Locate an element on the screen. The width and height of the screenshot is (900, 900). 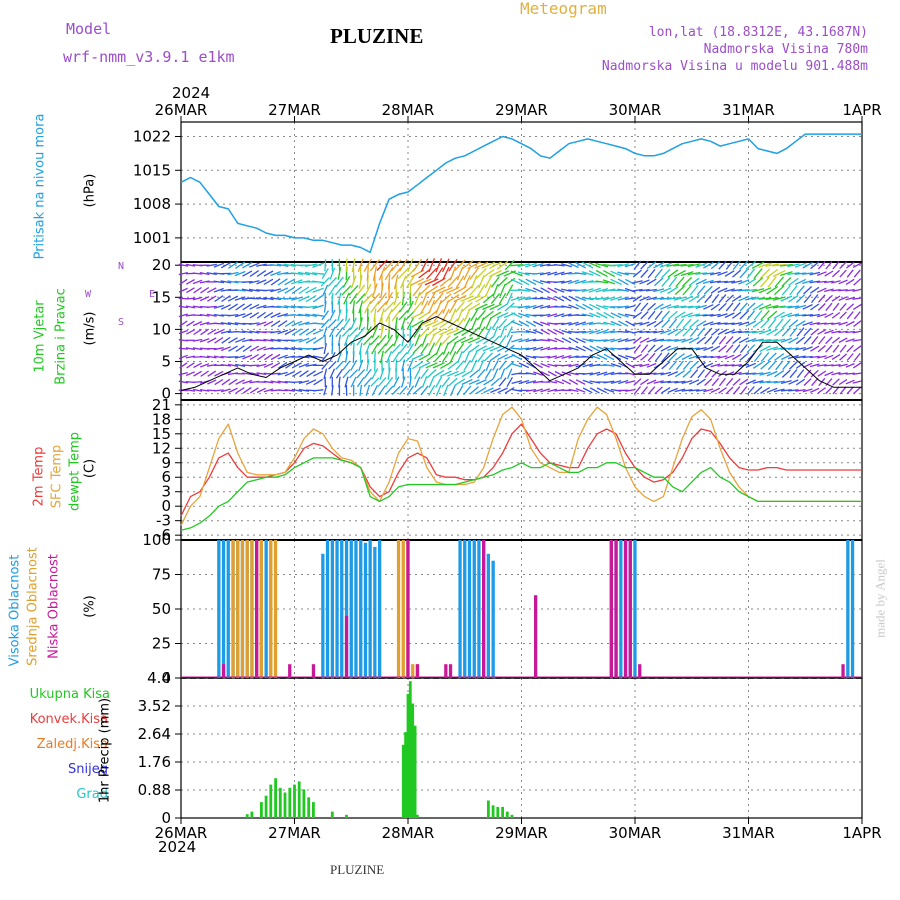
y-tick-label: 3.52 is located at coordinates (154, 706).